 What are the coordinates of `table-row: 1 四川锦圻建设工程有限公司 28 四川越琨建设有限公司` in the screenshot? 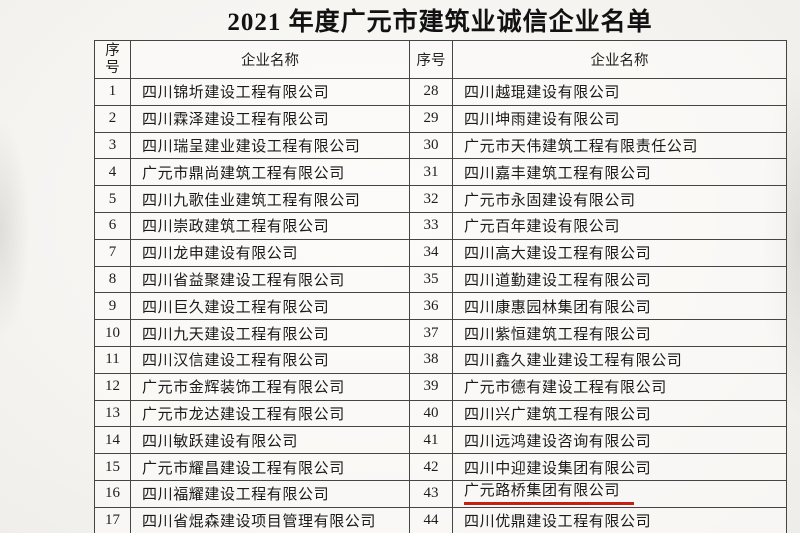 It's located at (440, 92).